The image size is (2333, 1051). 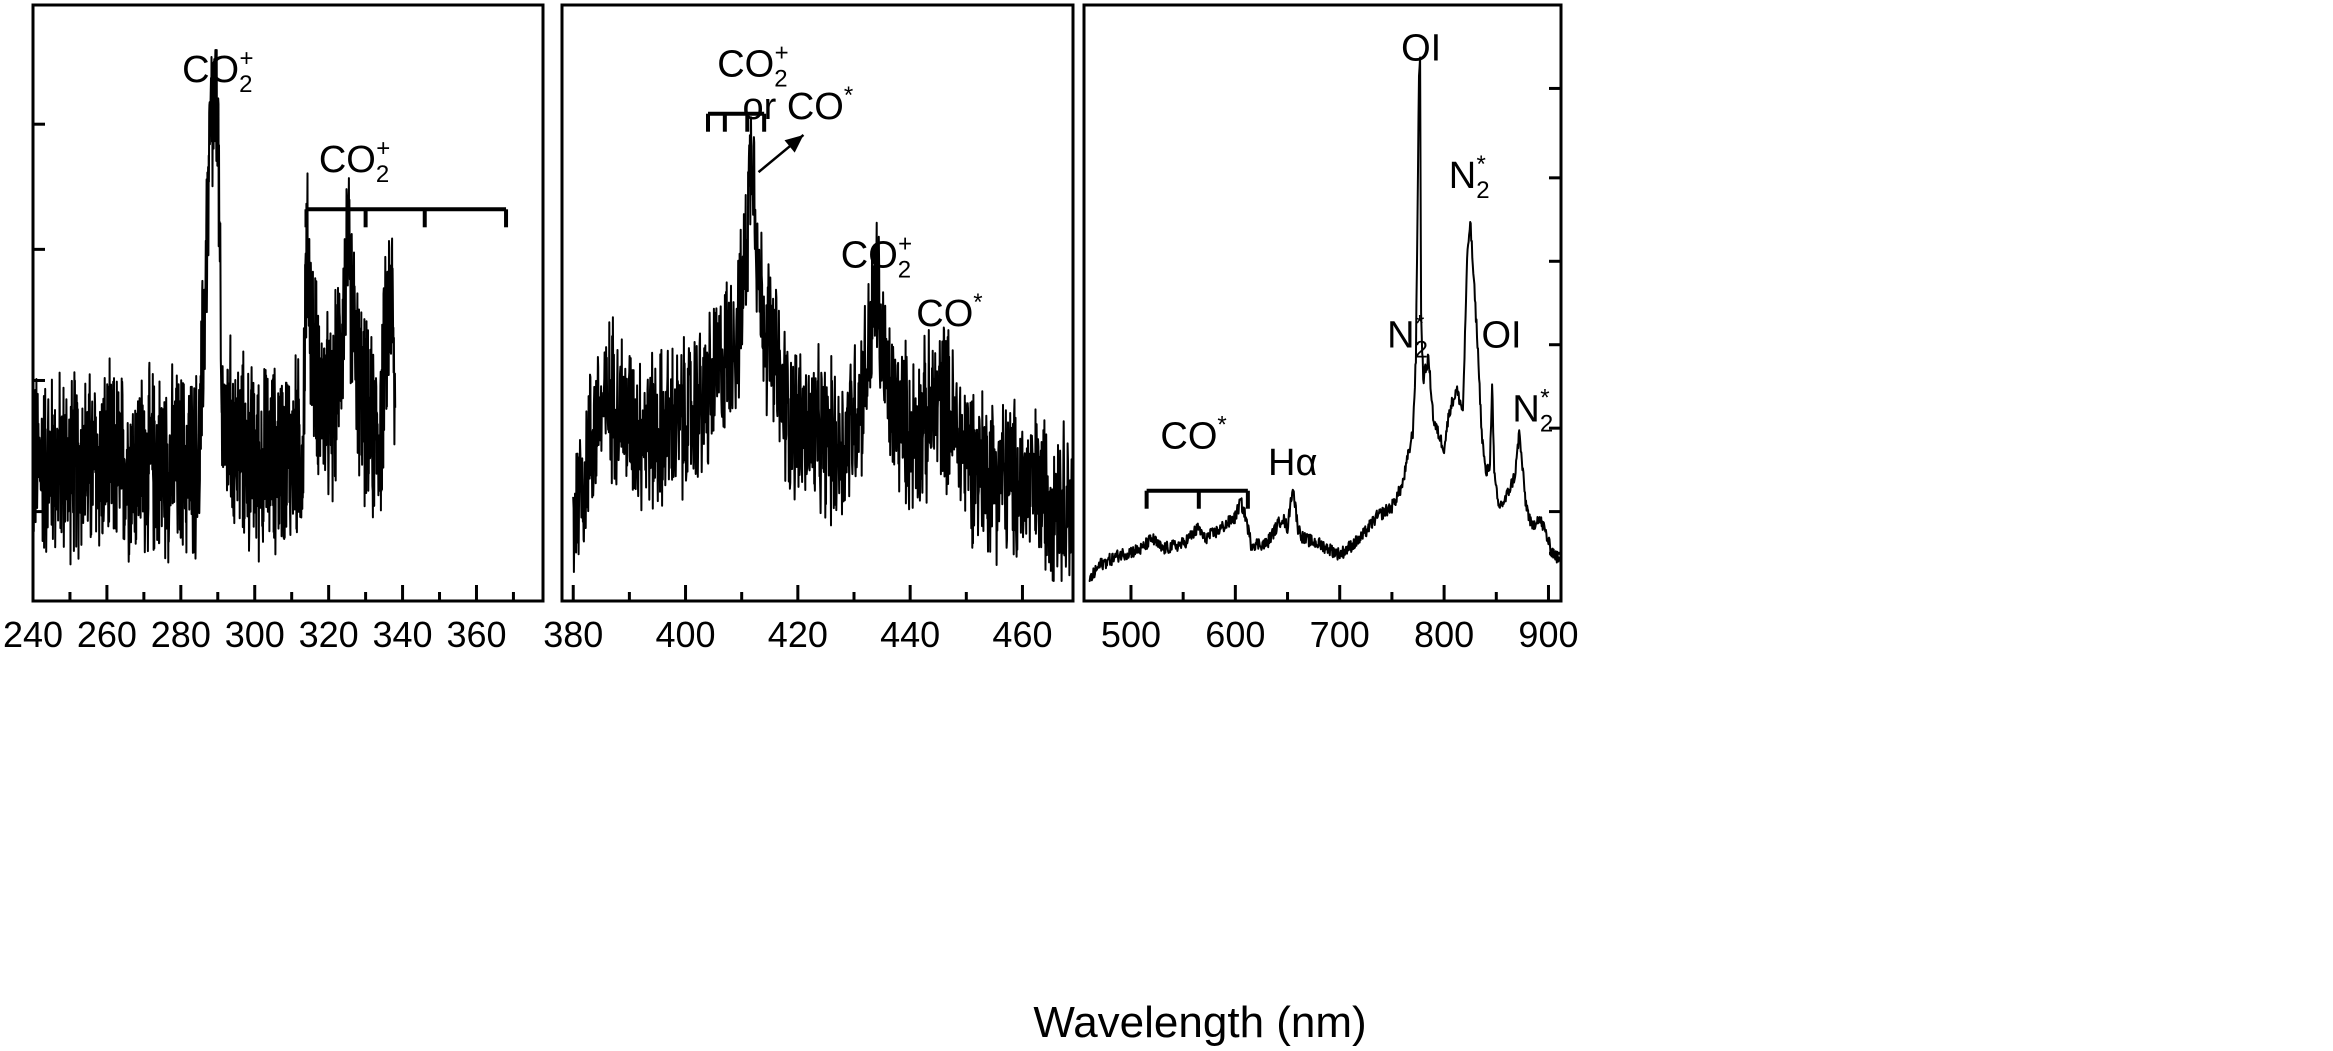 I want to click on panel-1: 240 260 280 300 320 340 360 CO2+ CO2+, so click(x=274, y=329).